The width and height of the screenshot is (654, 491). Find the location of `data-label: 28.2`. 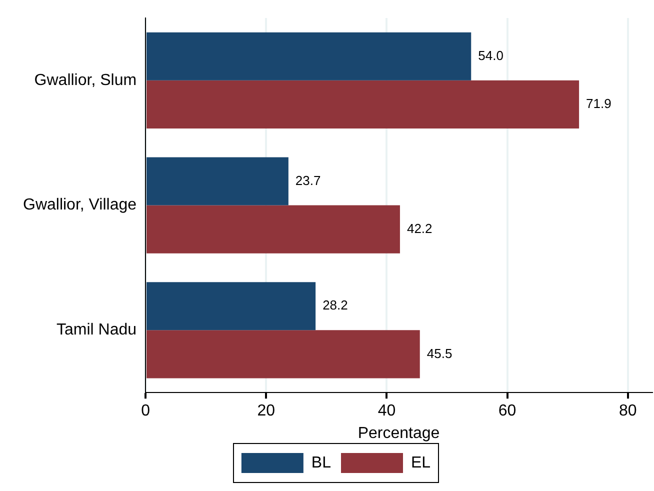

data-label: 28.2 is located at coordinates (335, 305).